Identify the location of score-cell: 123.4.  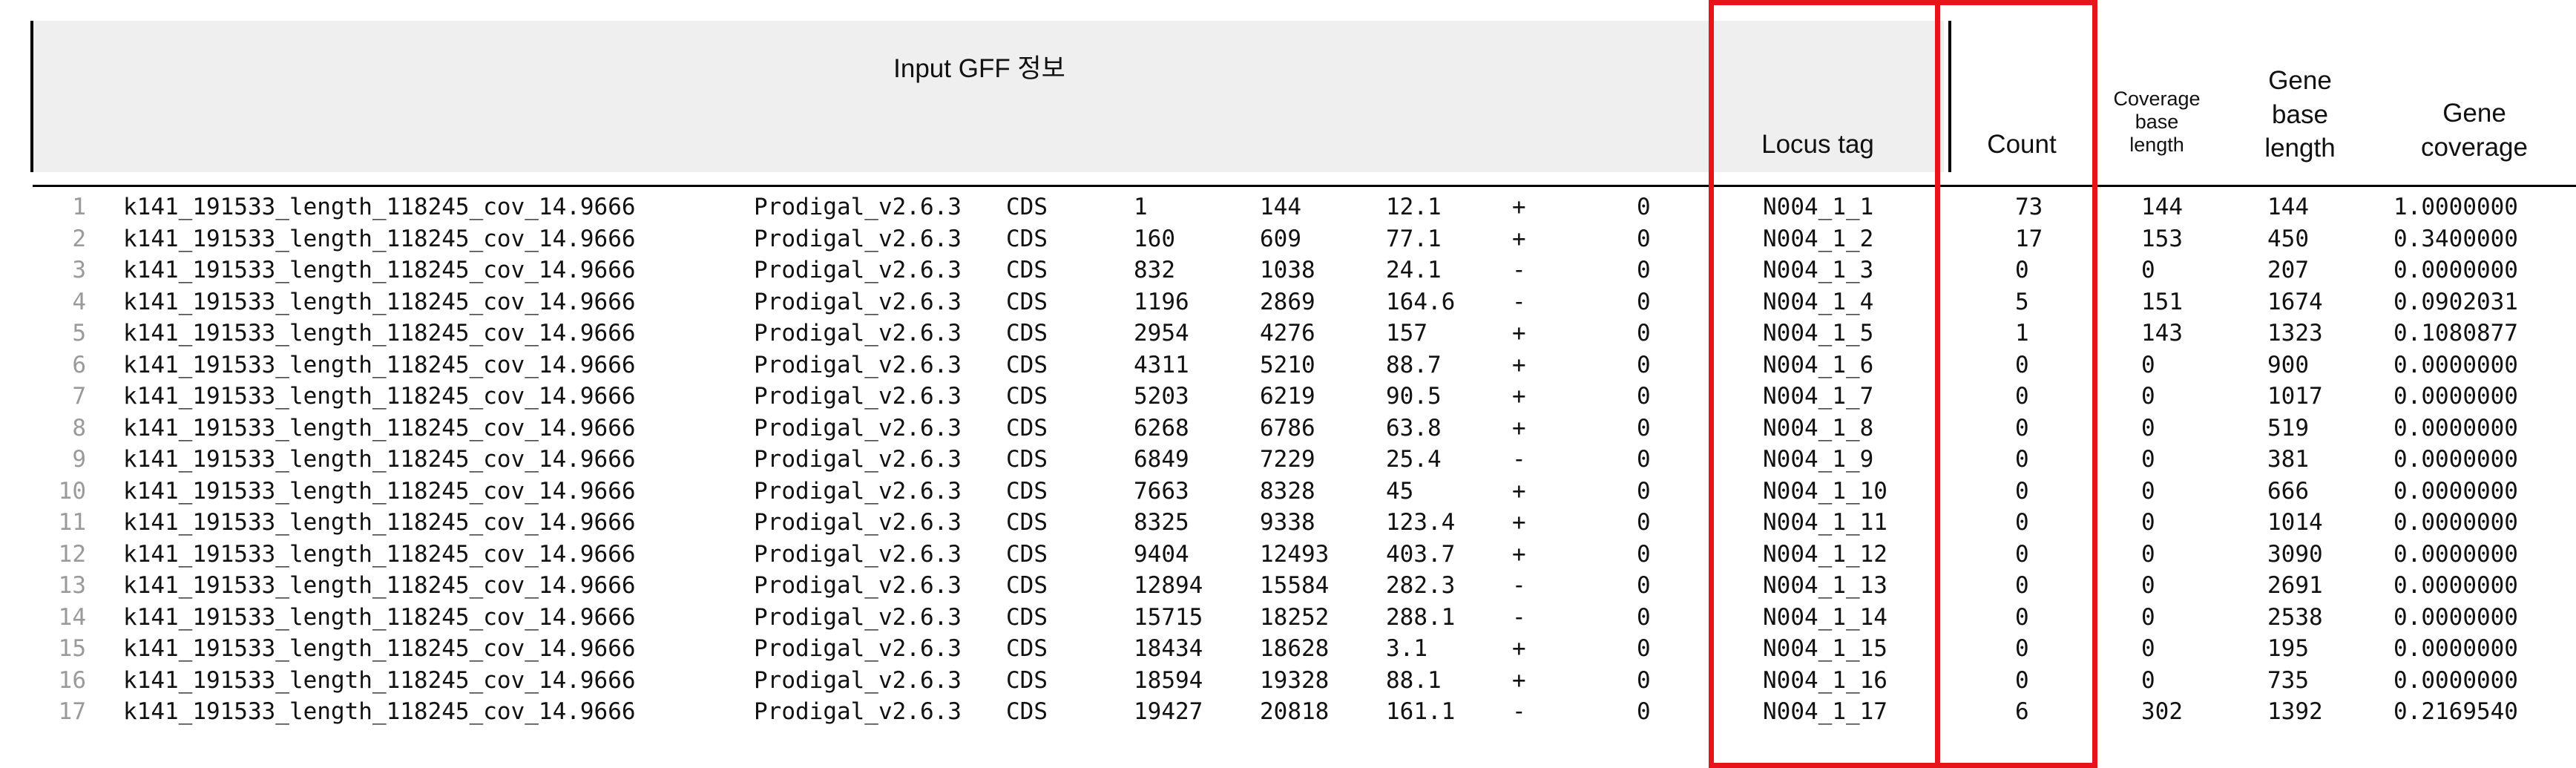
(1421, 522).